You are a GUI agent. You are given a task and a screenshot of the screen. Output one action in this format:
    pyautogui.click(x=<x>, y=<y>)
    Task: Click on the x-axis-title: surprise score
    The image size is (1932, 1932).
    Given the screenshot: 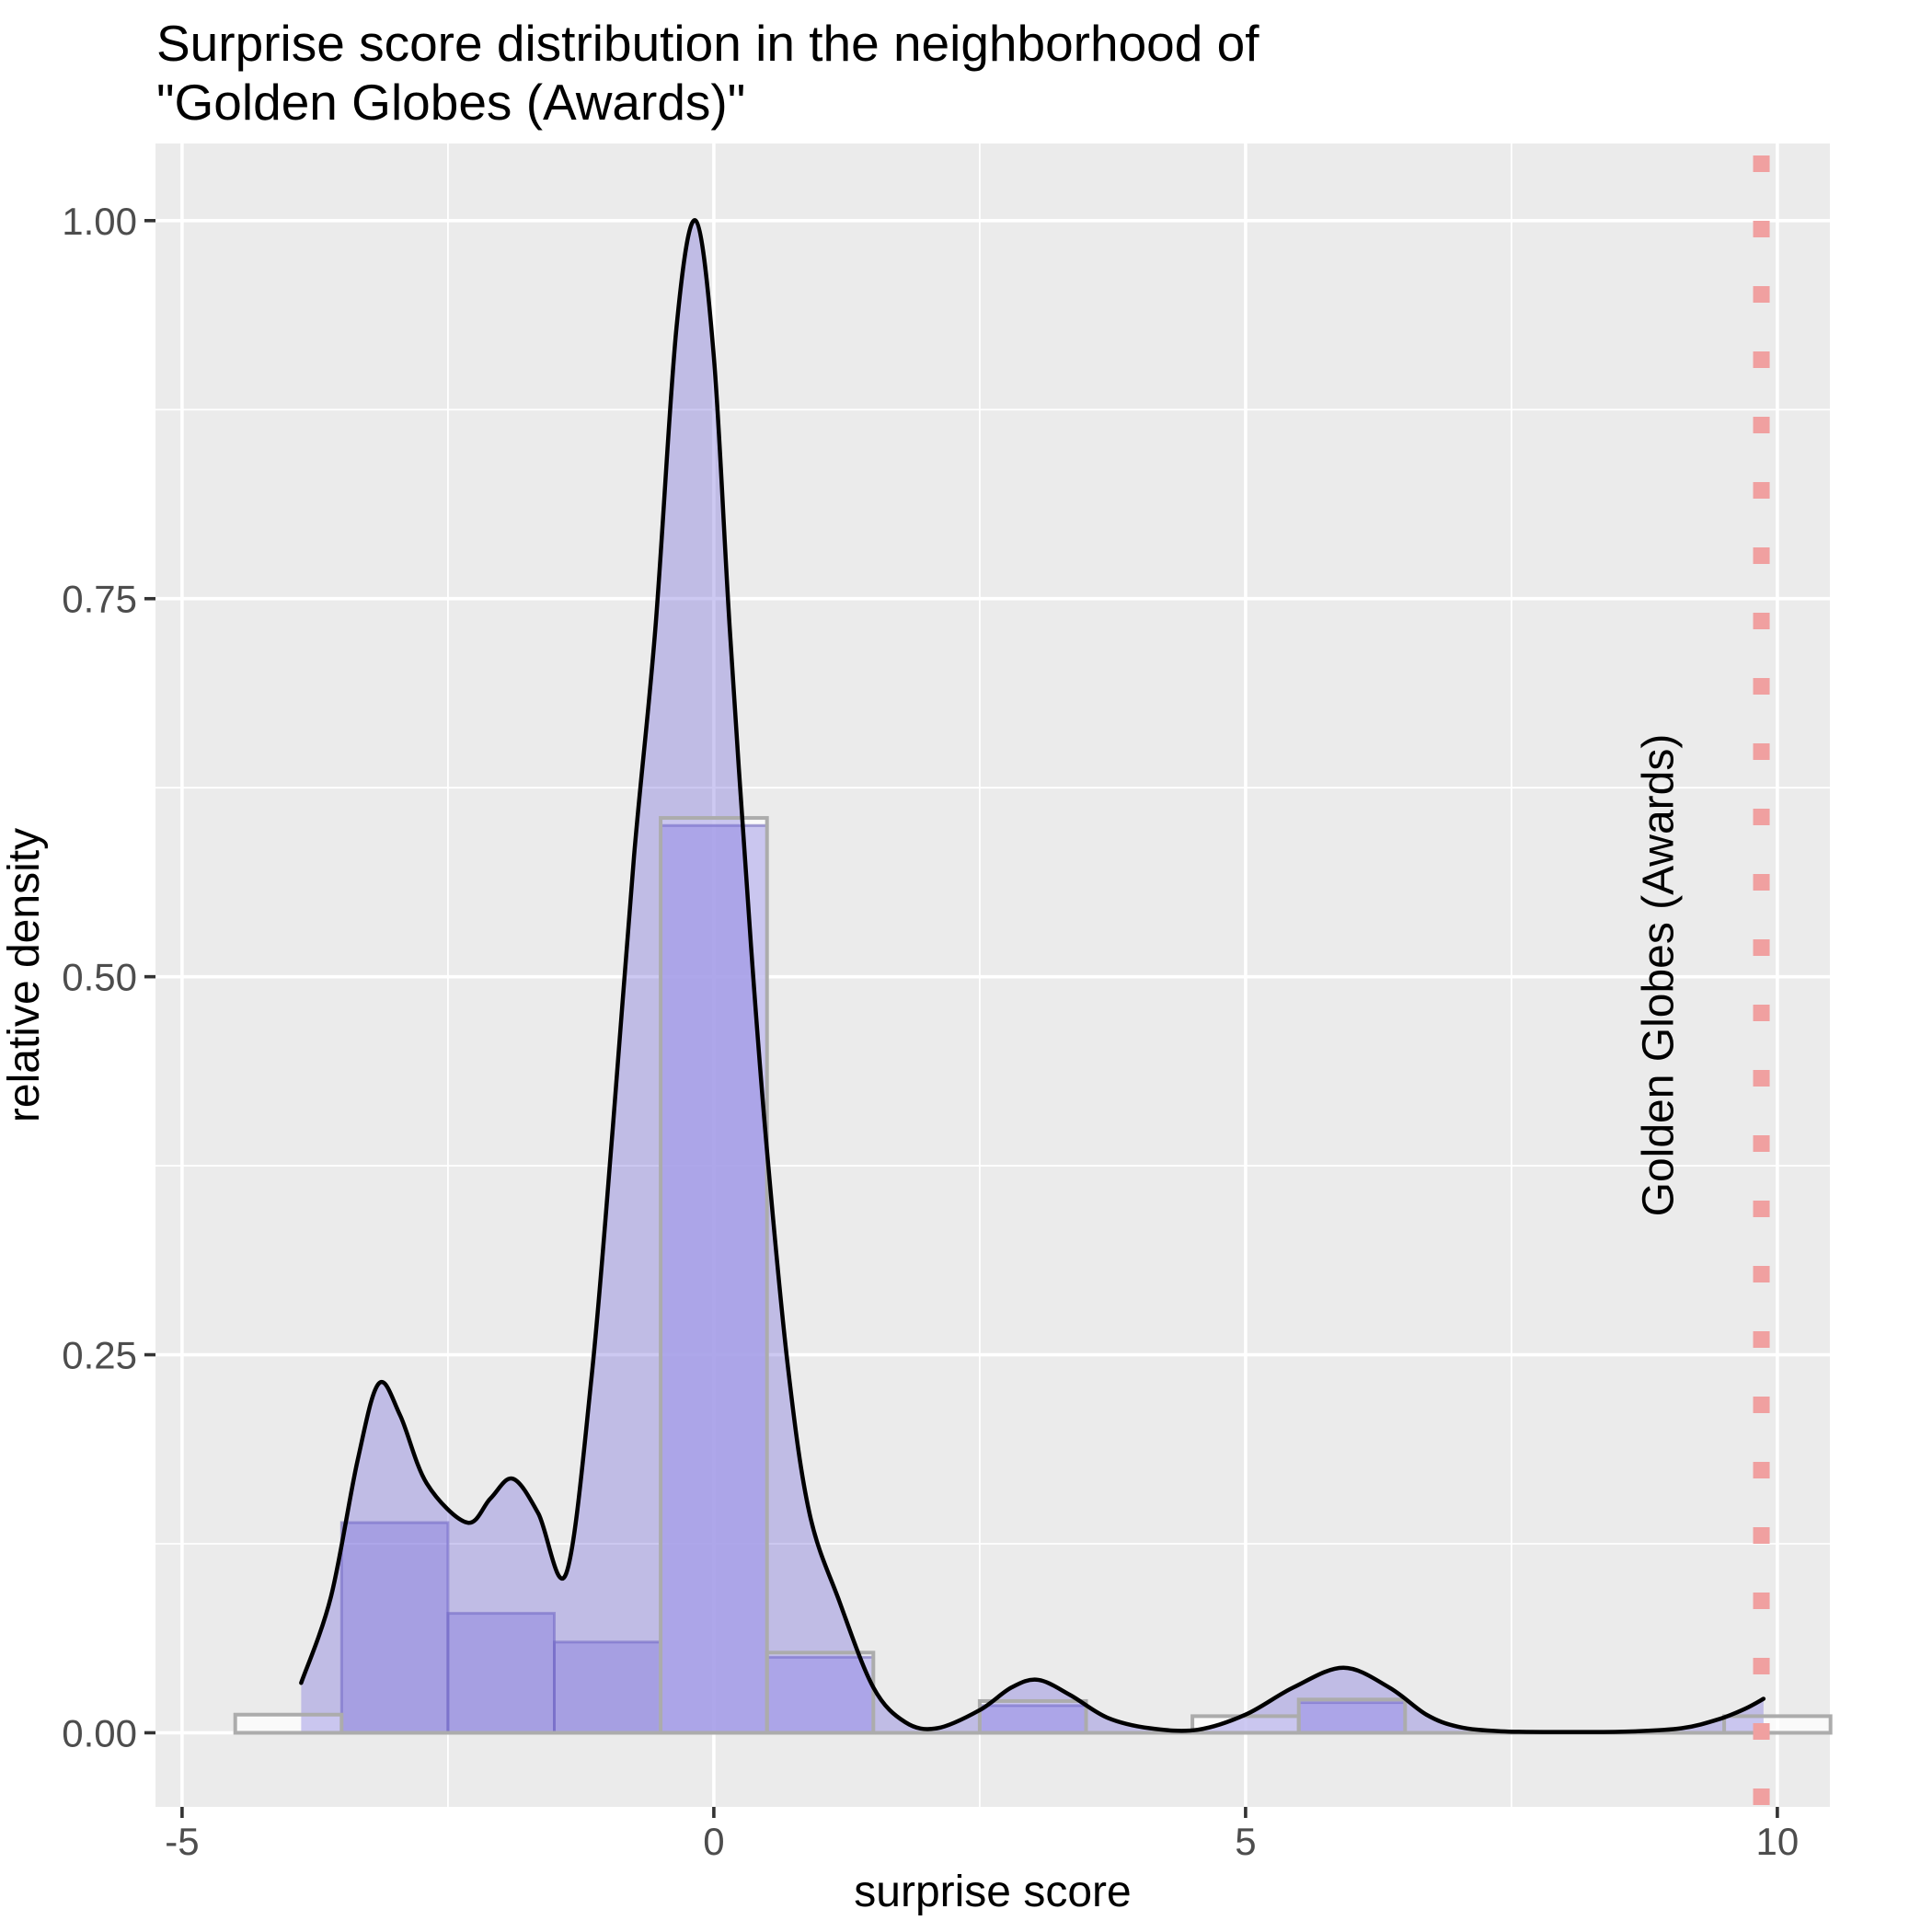 What is the action you would take?
    pyautogui.click(x=993, y=1892)
    